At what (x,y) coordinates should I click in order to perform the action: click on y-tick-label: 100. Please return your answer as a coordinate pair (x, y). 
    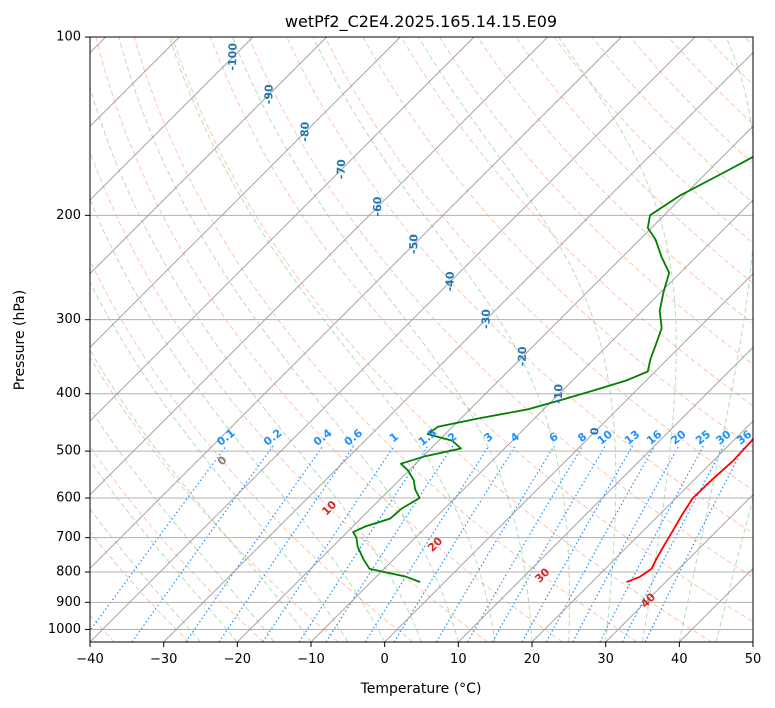
    Looking at the image, I should click on (68, 37).